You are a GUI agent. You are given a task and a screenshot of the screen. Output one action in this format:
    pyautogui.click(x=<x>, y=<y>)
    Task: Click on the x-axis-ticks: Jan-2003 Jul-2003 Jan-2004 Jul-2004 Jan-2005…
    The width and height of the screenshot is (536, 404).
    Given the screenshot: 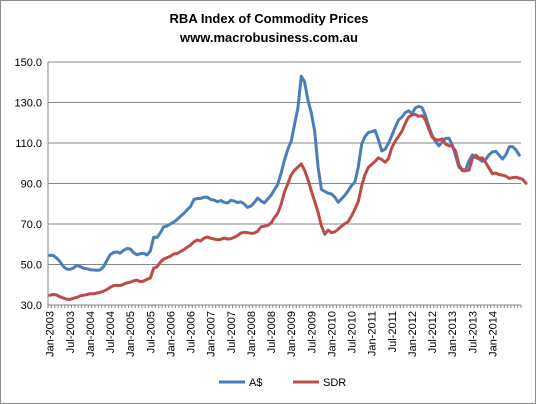 What is the action you would take?
    pyautogui.click(x=283, y=331)
    